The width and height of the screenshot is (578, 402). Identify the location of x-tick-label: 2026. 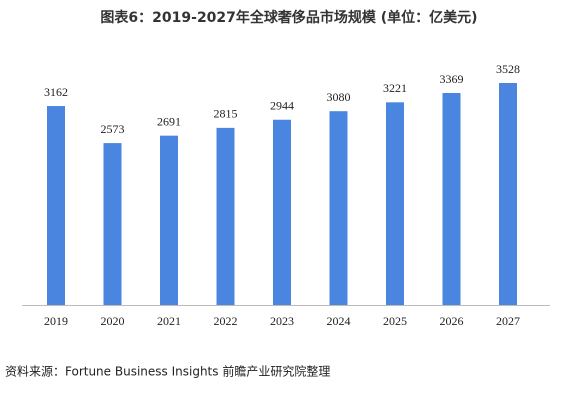
(452, 321).